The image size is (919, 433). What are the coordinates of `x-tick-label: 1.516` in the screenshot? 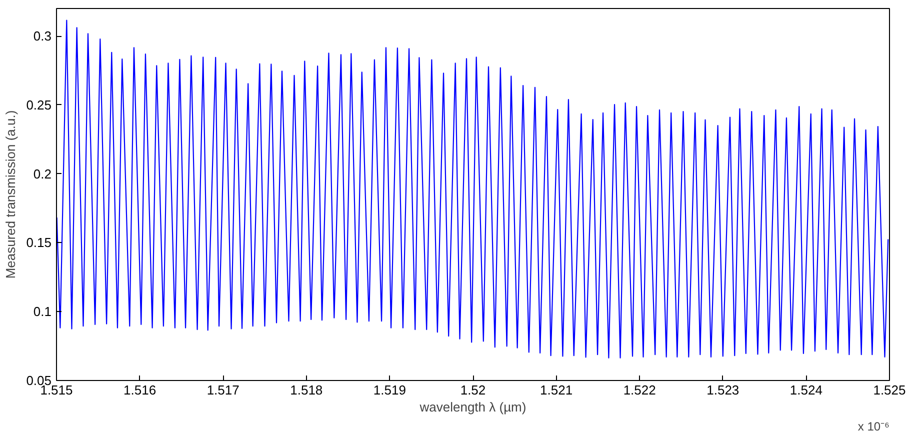 It's located at (140, 390).